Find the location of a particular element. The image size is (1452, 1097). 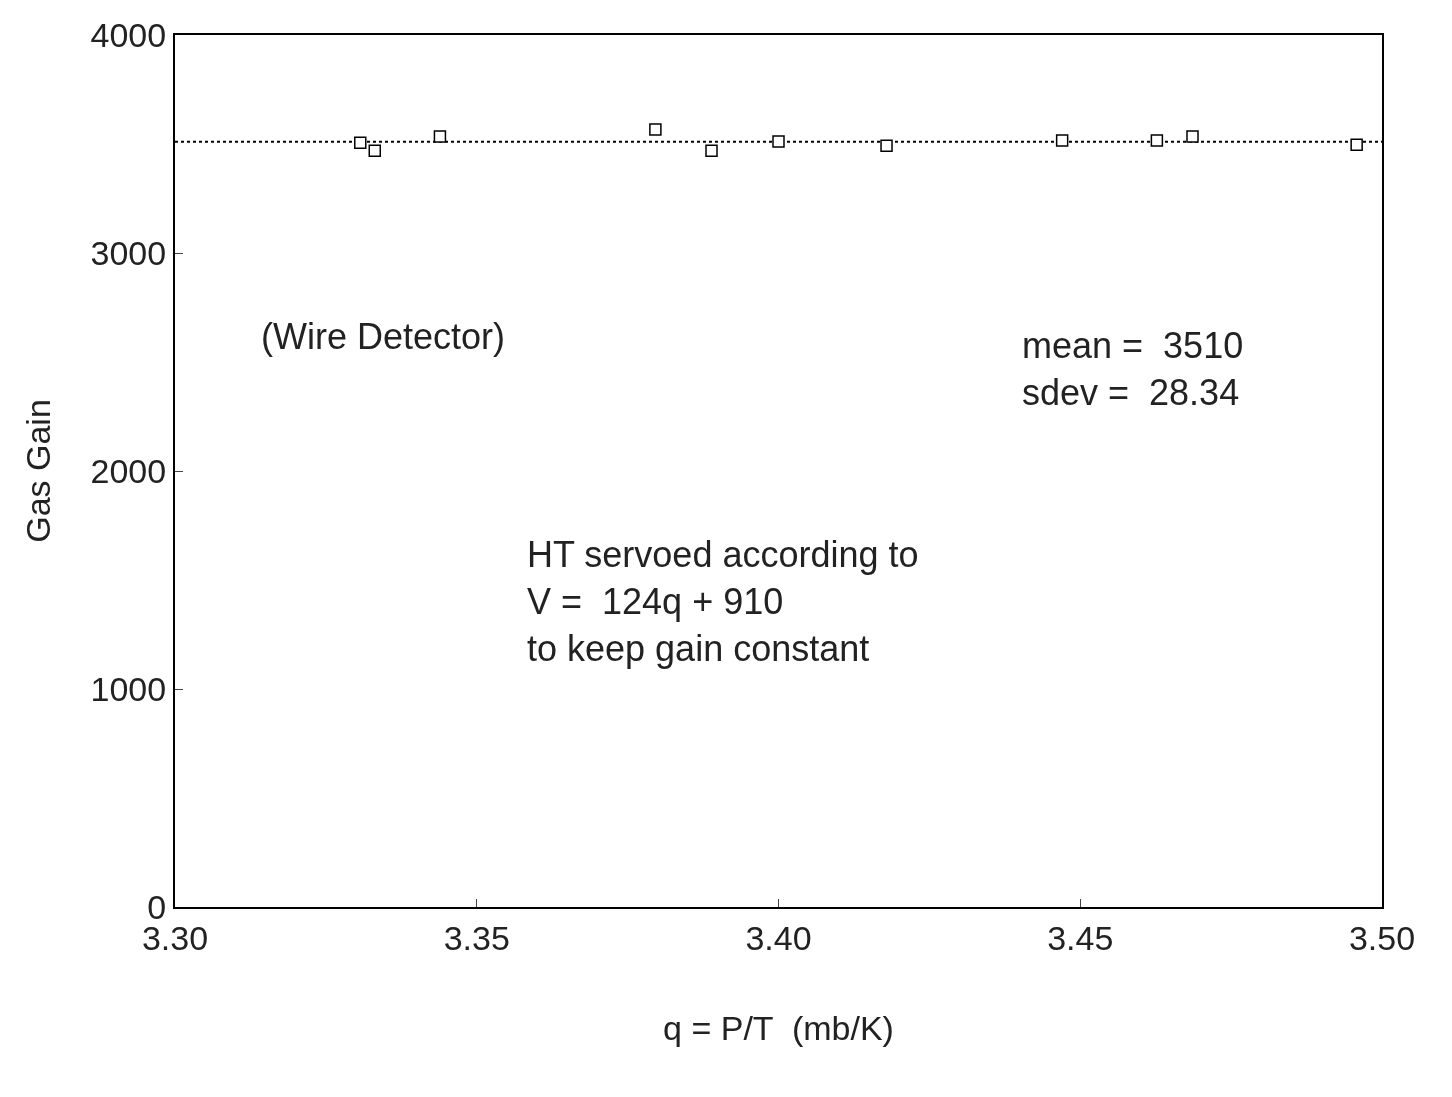

x-tick-label: 3.35 is located at coordinates (476, 937).